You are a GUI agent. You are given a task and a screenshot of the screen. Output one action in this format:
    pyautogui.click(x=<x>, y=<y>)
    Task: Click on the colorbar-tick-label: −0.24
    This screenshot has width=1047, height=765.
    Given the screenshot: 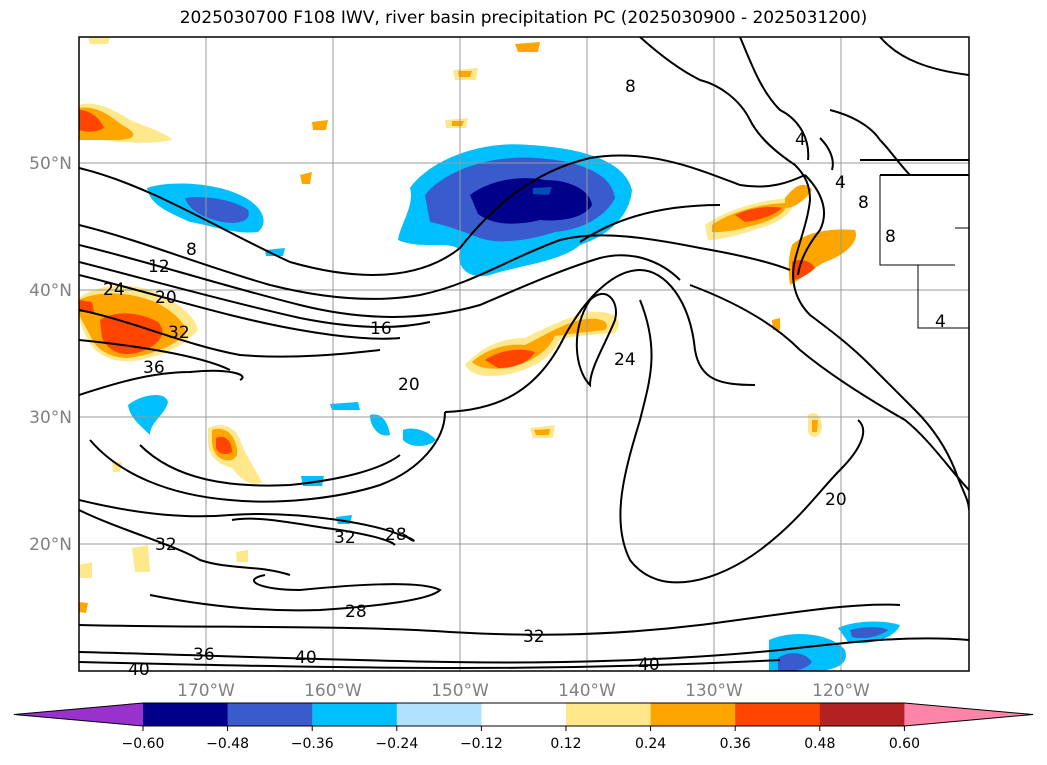 What is the action you would take?
    pyautogui.click(x=396, y=744)
    